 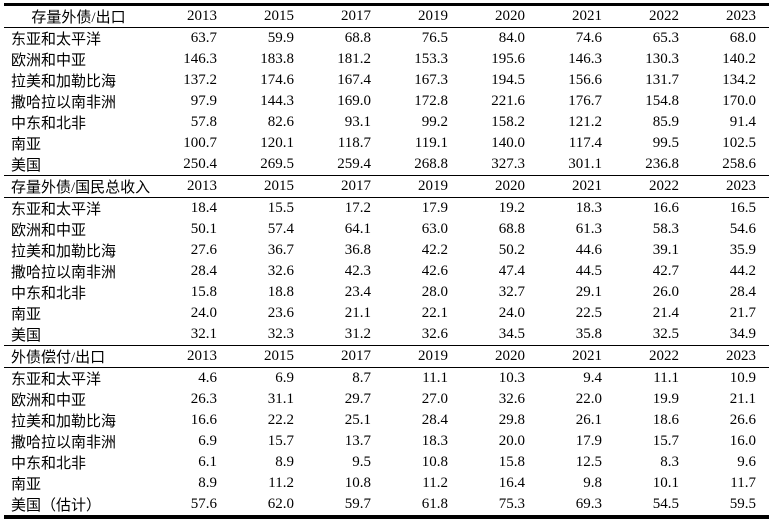 I want to click on value-cell: 31.1, so click(x=280, y=399).